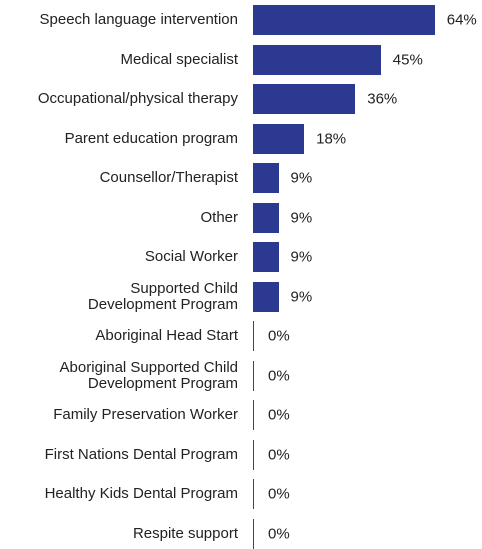  Describe the element at coordinates (331, 138) in the screenshot. I see `value-label: 18%` at that location.